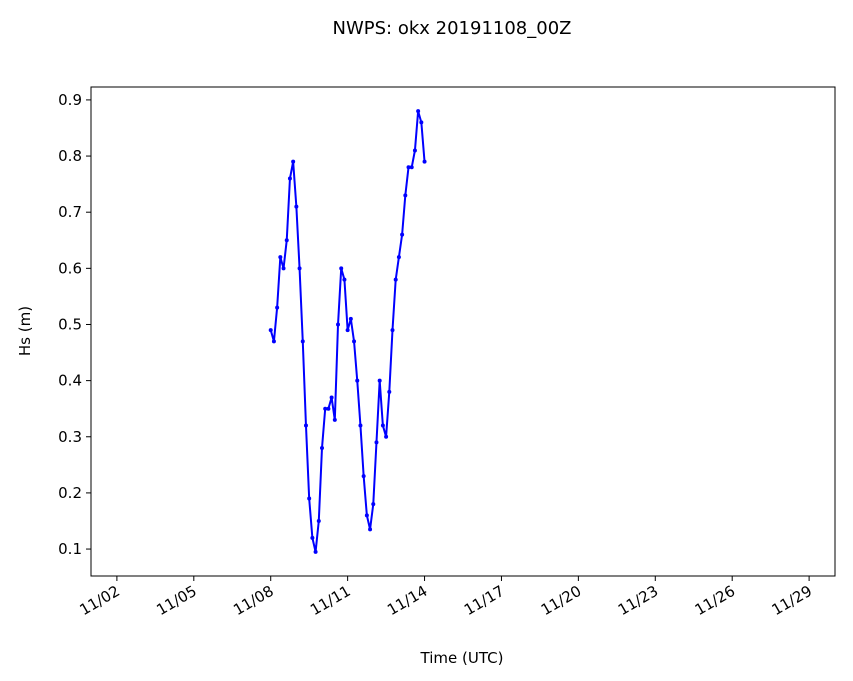 The height and width of the screenshot is (681, 853). Describe the element at coordinates (70, 549) in the screenshot. I see `y-tick-label: 0.1` at that location.